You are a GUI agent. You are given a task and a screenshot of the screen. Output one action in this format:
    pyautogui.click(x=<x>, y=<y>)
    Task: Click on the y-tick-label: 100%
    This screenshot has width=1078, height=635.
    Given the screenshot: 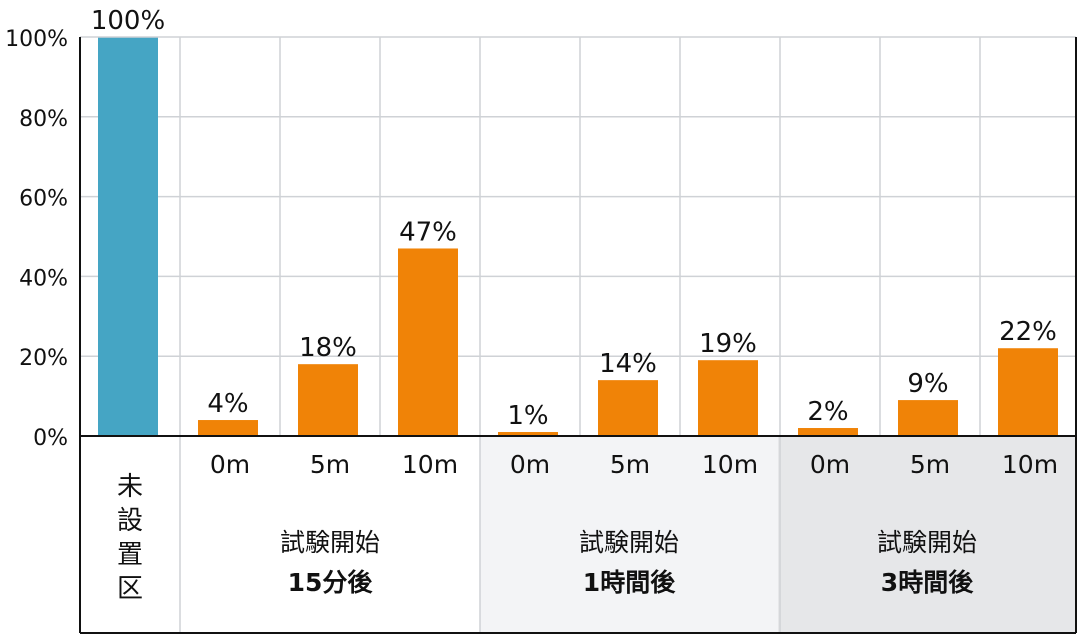 What is the action you would take?
    pyautogui.click(x=36, y=39)
    